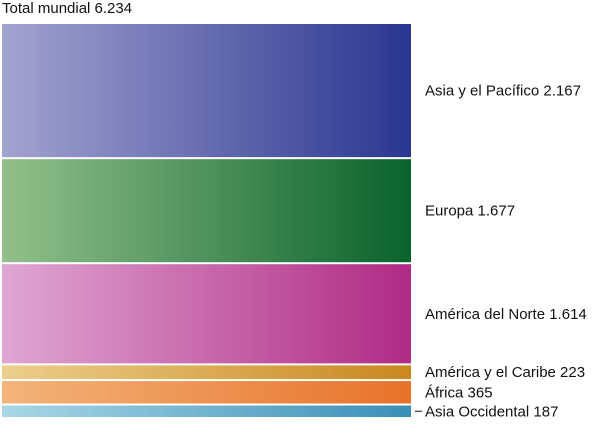 Image resolution: width=600 pixels, height=439 pixels. What do you see at coordinates (470, 211) in the screenshot?
I see `segment-label: Europa 1.677` at bounding box center [470, 211].